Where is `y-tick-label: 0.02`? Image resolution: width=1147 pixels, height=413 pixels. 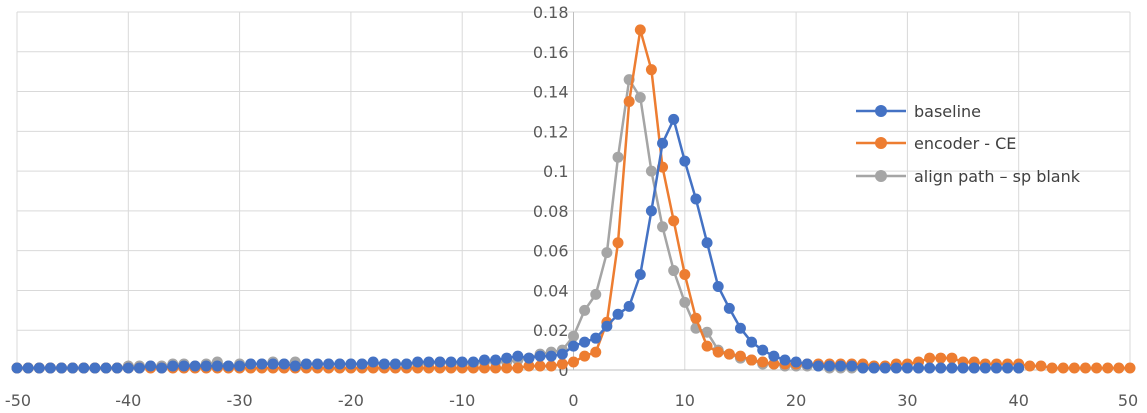
y-tick-label: 0.02 is located at coordinates (551, 330).